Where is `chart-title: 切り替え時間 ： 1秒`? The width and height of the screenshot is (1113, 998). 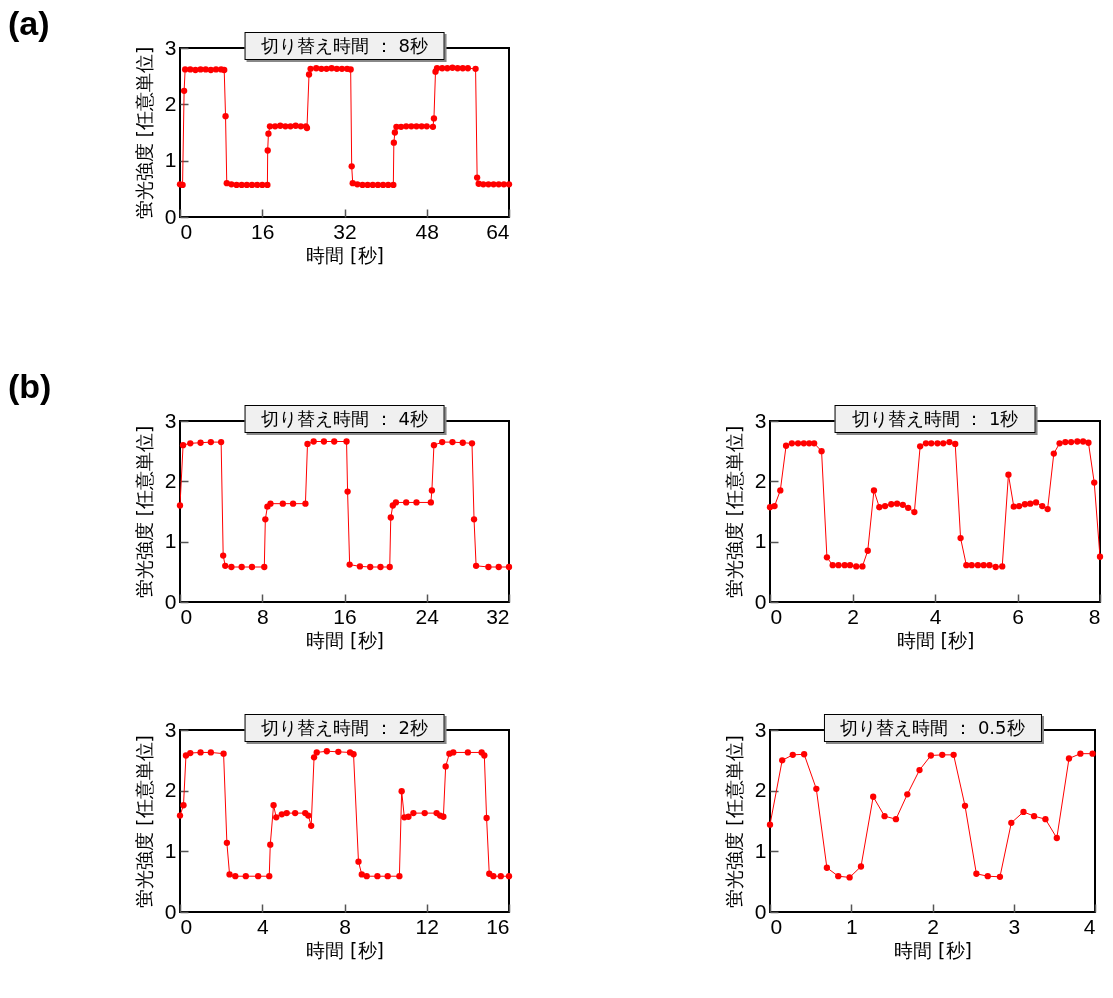 chart-title: 切り替え時間 ： 1秒 is located at coordinates (935, 419).